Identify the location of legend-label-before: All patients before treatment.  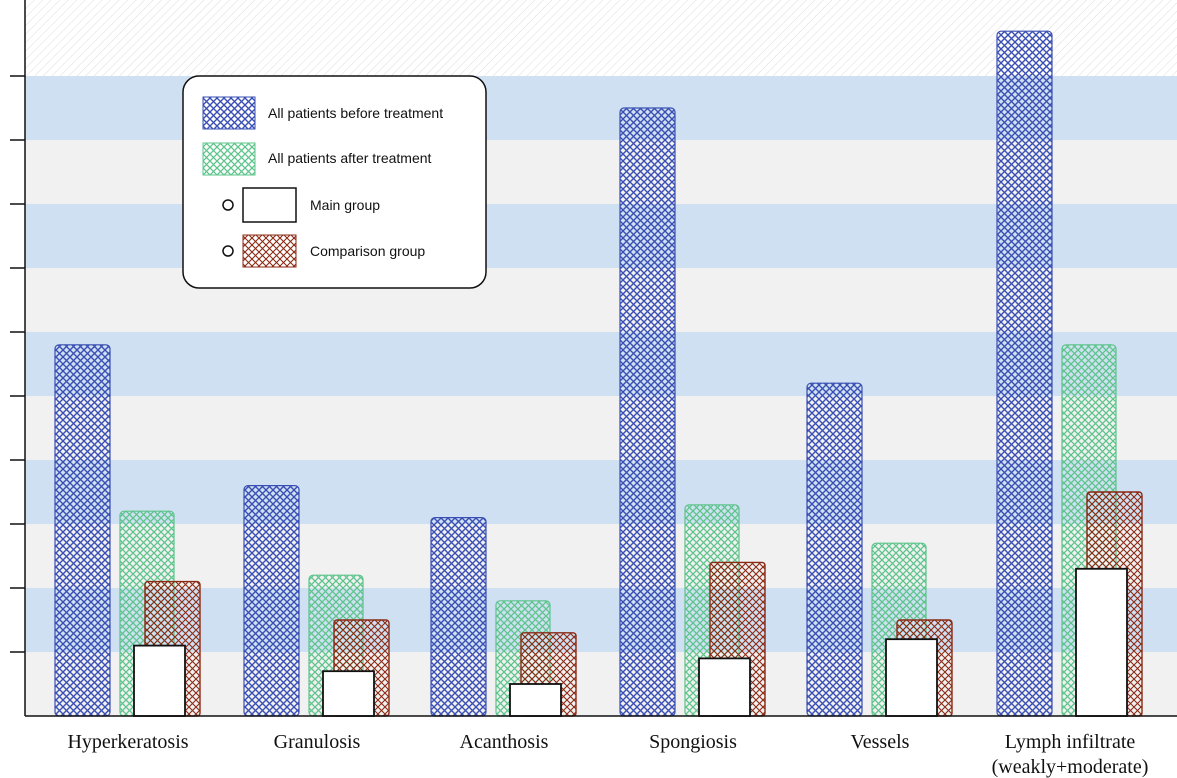
(355, 113).